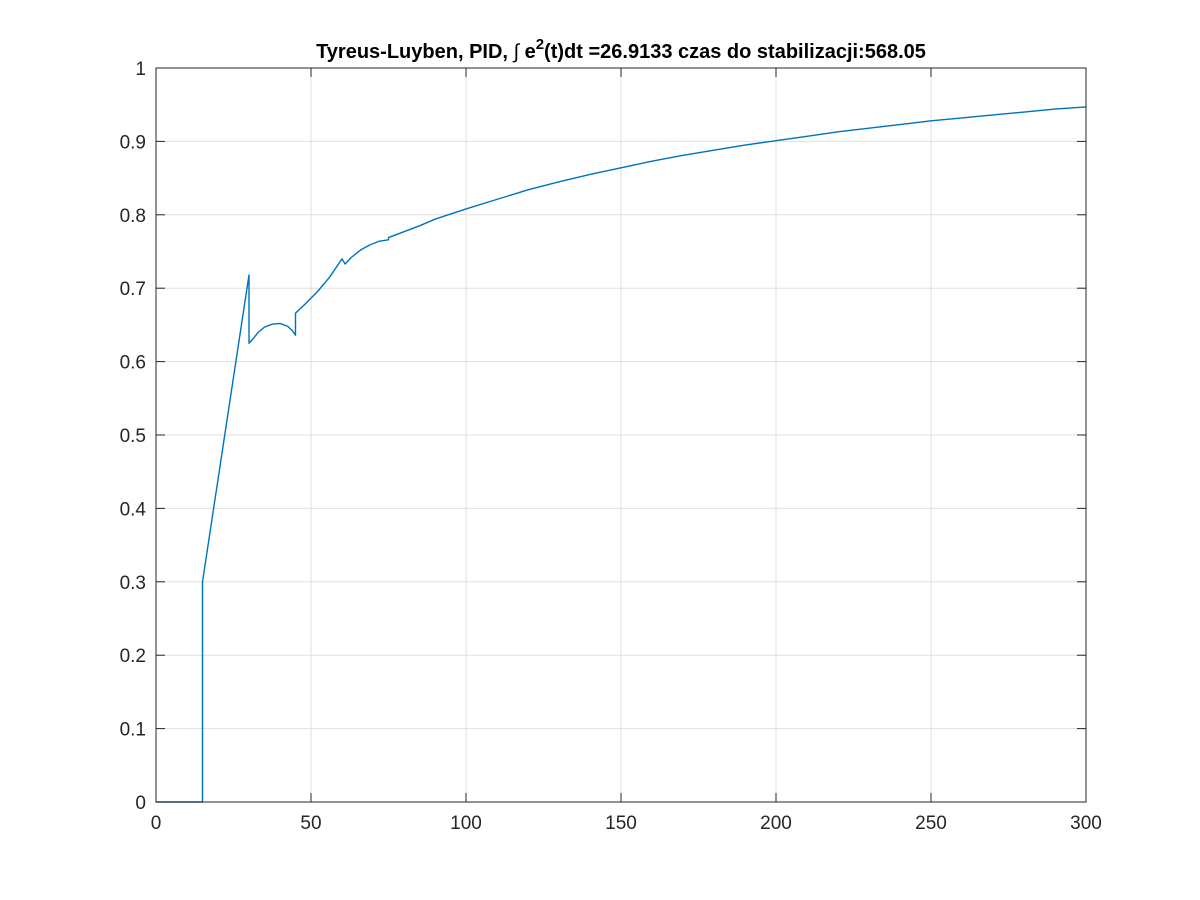 The height and width of the screenshot is (900, 1200). I want to click on x-tick-labels: 0 50 100 150 200 250 300, so click(626, 823).